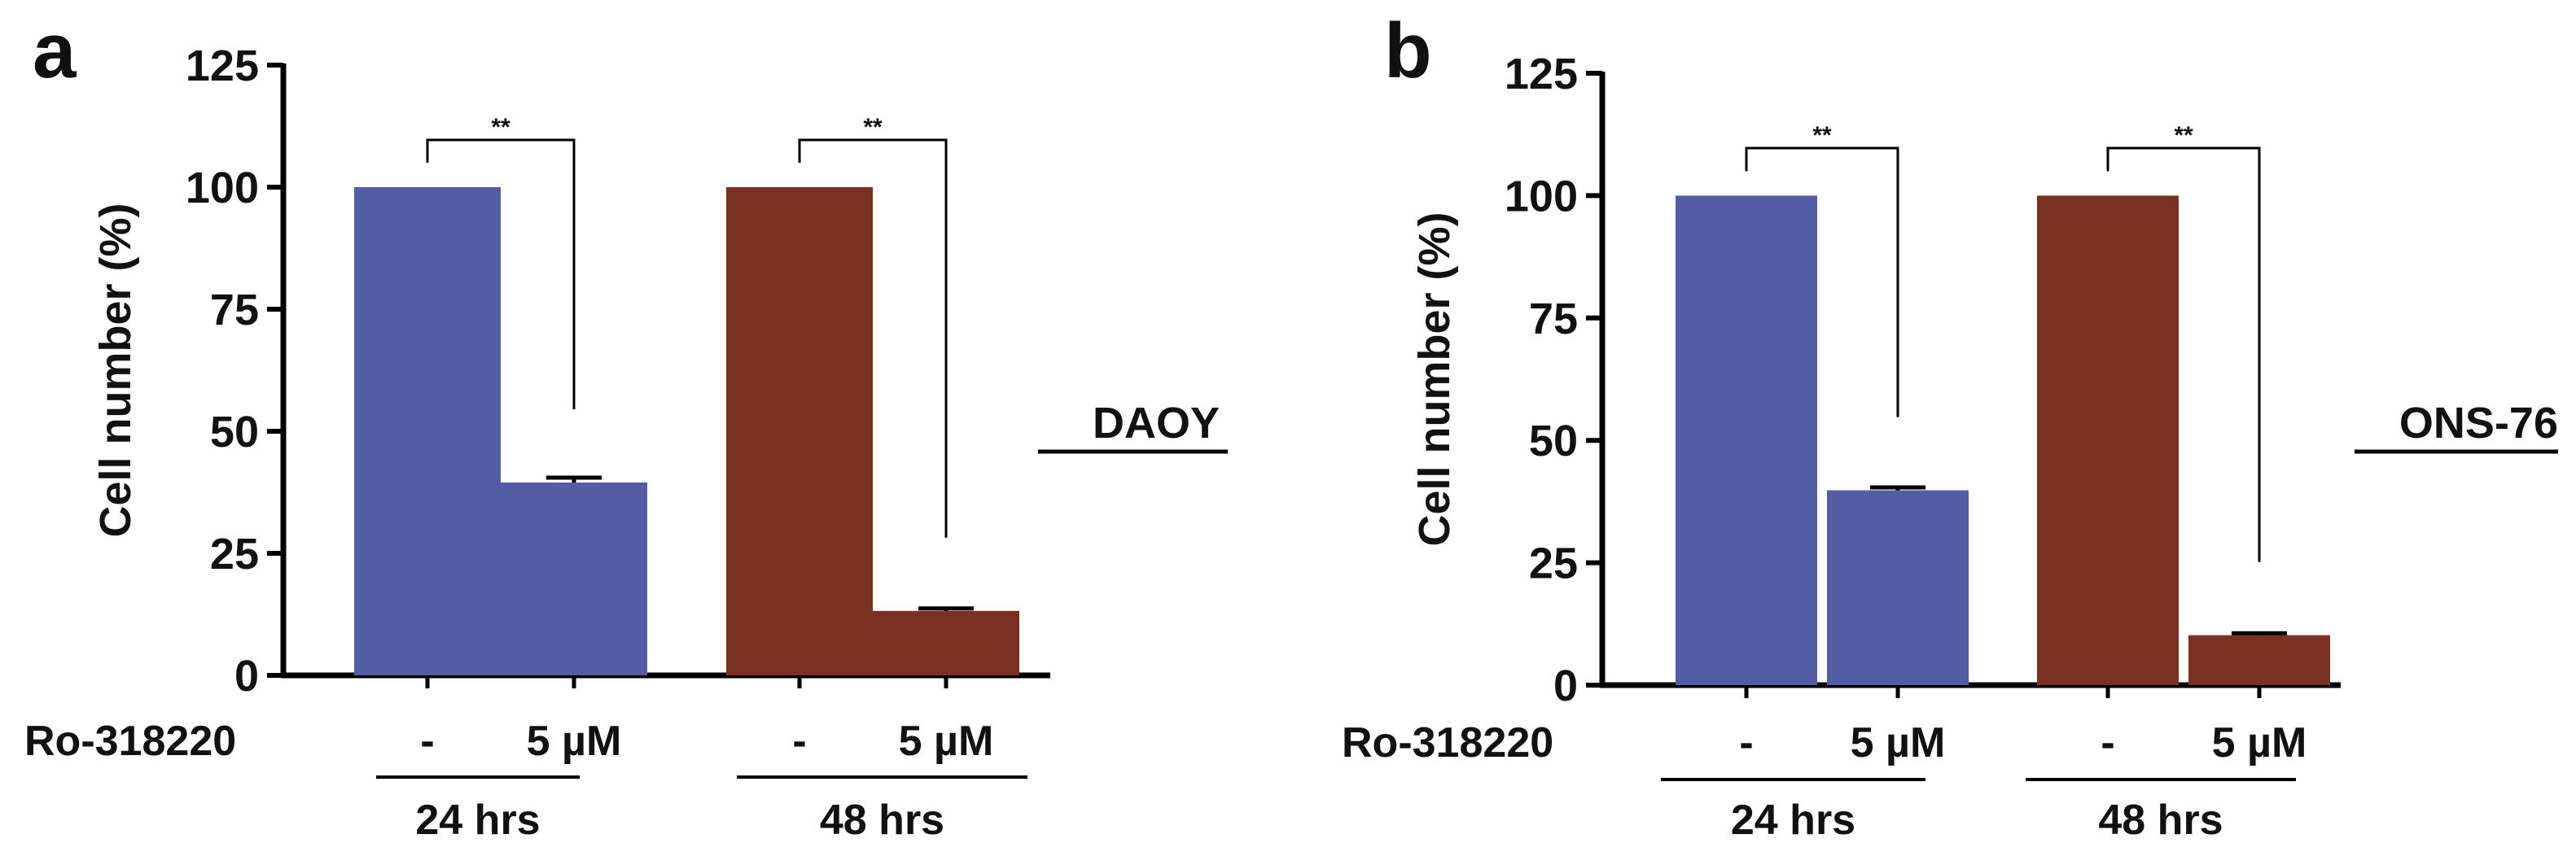 The width and height of the screenshot is (2576, 856). What do you see at coordinates (2478, 423) in the screenshot?
I see `cell-line-label: ONS-76` at bounding box center [2478, 423].